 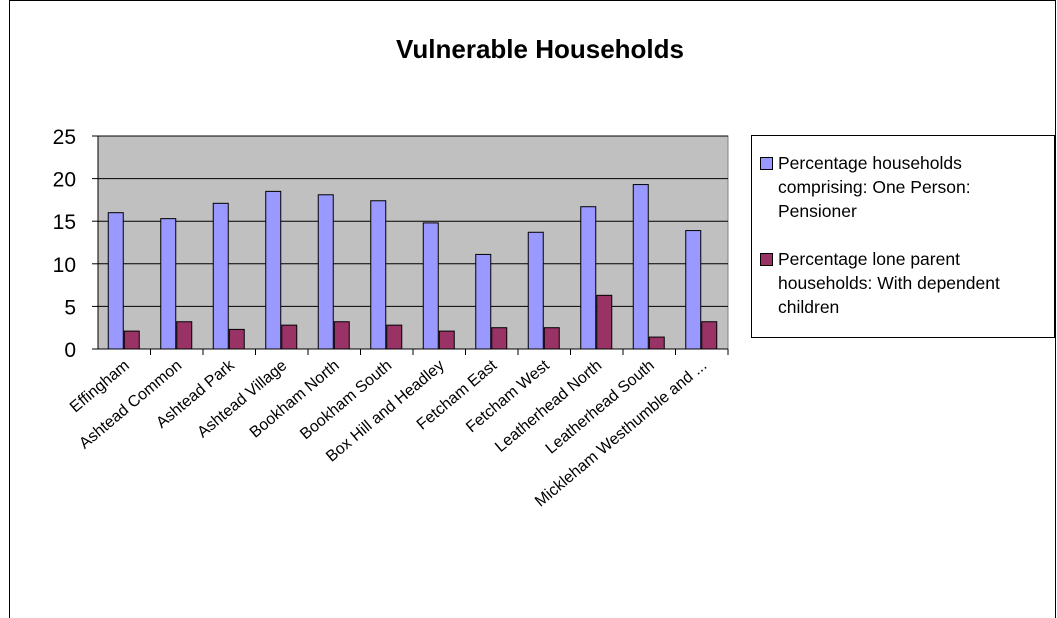 I want to click on x-tick-label: Bookham North, so click(x=295, y=399).